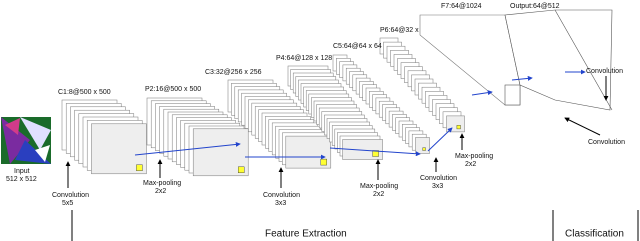 This screenshot has height=241, width=640. Describe the element at coordinates (22, 171) in the screenshot. I see `input-label: Input` at that location.